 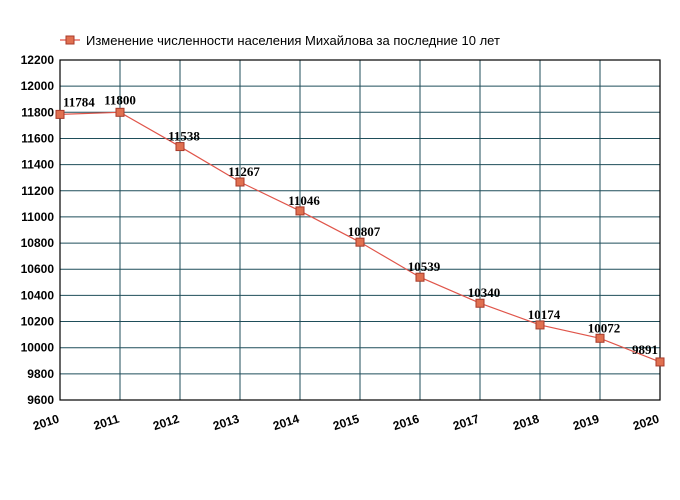 What do you see at coordinates (37, 138) in the screenshot?
I see `y-tick-label: 11600` at bounding box center [37, 138].